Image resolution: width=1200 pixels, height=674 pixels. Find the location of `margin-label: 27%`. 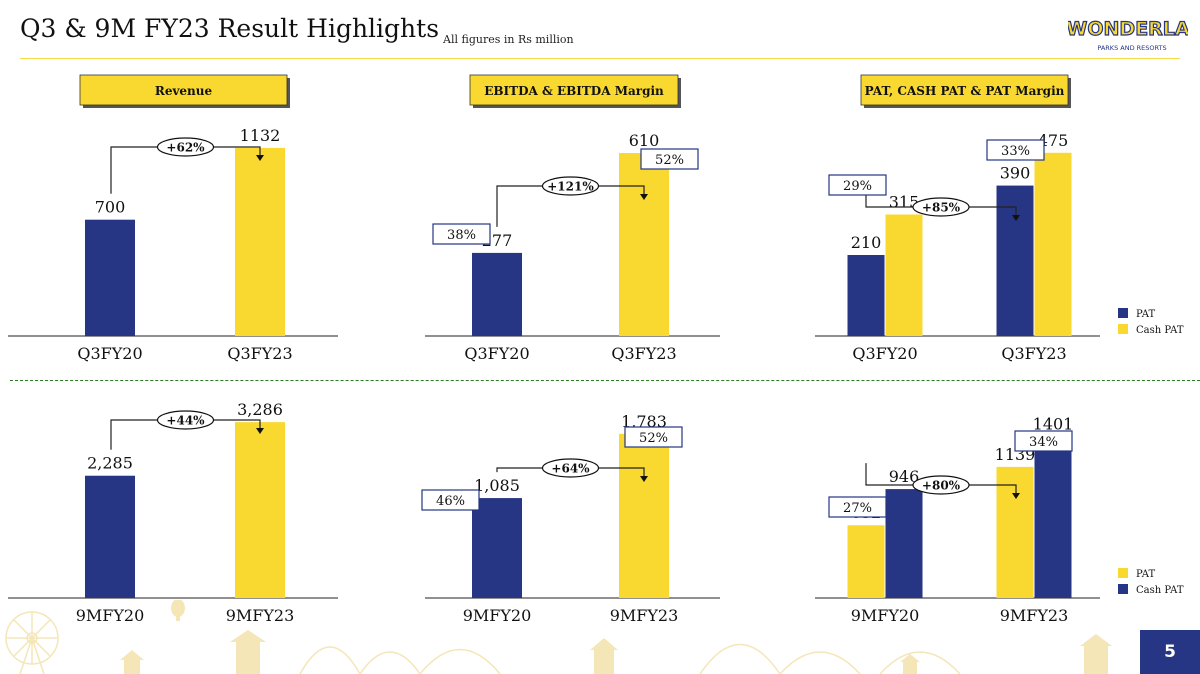

margin-label: 27% is located at coordinates (857, 508).